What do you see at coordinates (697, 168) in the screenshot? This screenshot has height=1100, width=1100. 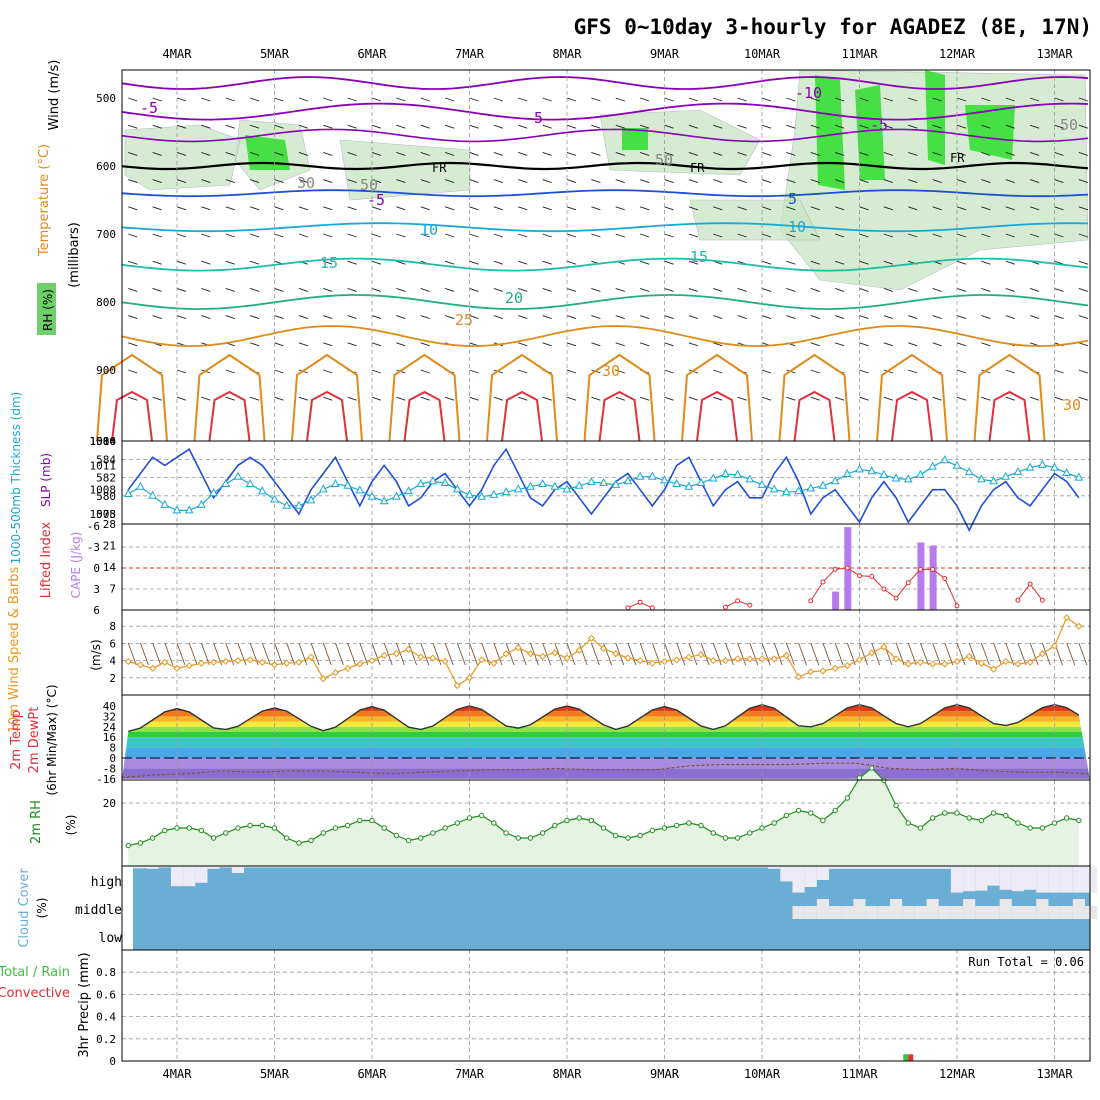 I see `contour-label: FR` at bounding box center [697, 168].